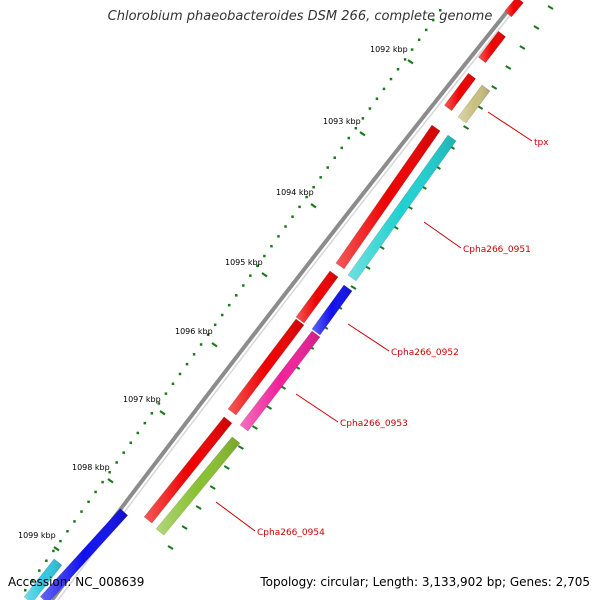 The image size is (600, 600). What do you see at coordinates (266, 367) in the screenshot?
I see `feature-red-long-2-shade` at bounding box center [266, 367].